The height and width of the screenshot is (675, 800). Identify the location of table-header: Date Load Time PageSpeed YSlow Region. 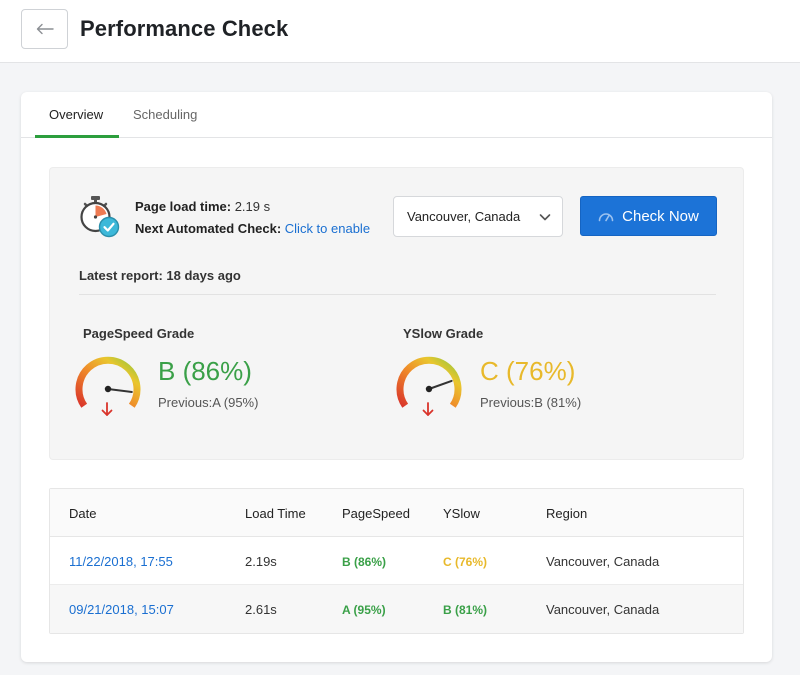
(396, 513).